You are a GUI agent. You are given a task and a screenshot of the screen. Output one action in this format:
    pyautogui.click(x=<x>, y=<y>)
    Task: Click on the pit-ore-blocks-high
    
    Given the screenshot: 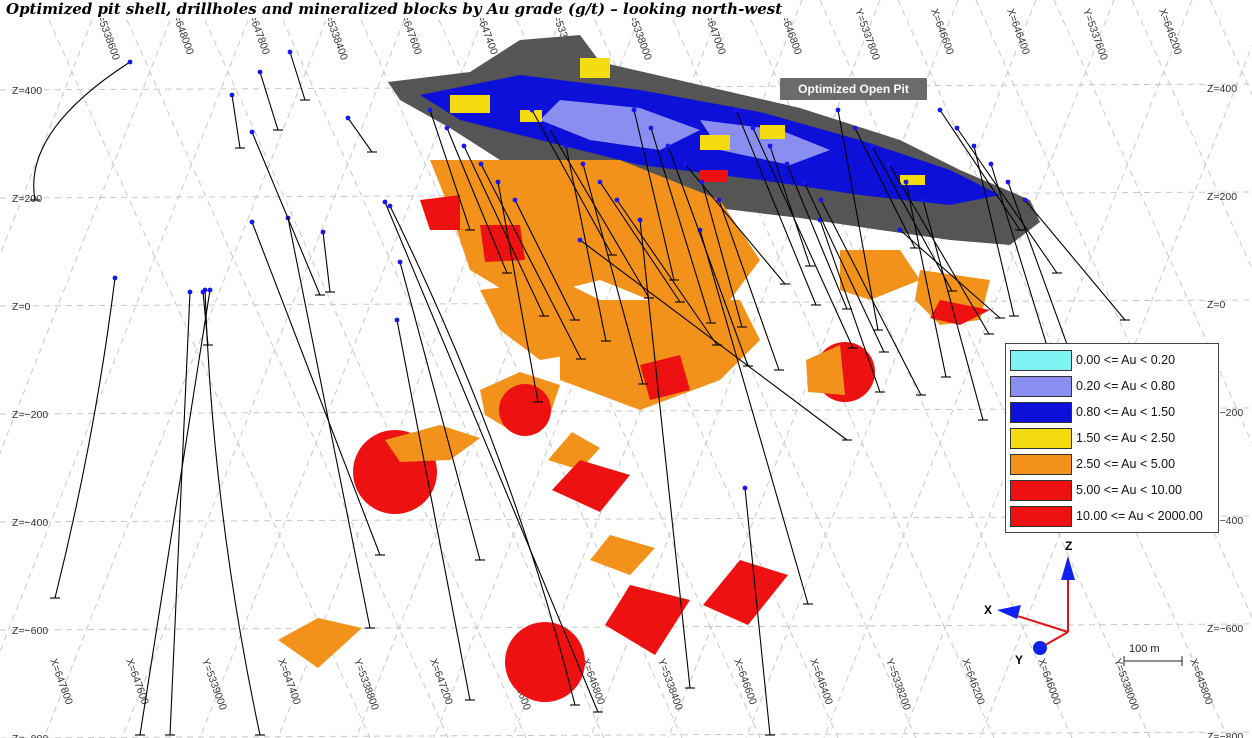 What is the action you would take?
    pyautogui.click(x=714, y=176)
    